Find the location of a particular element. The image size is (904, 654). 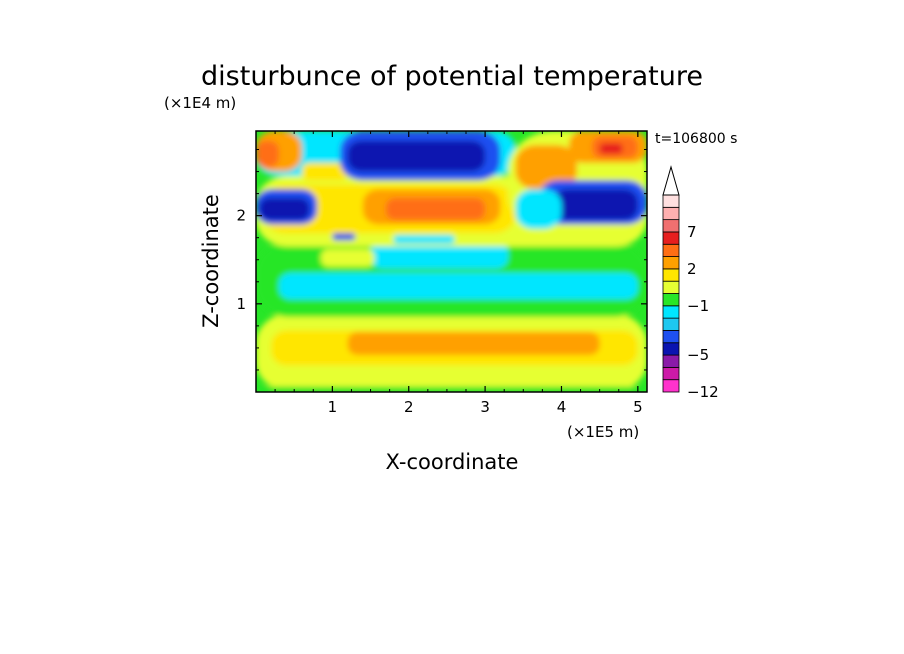

colorbar-label: −1 is located at coordinates (698, 306).